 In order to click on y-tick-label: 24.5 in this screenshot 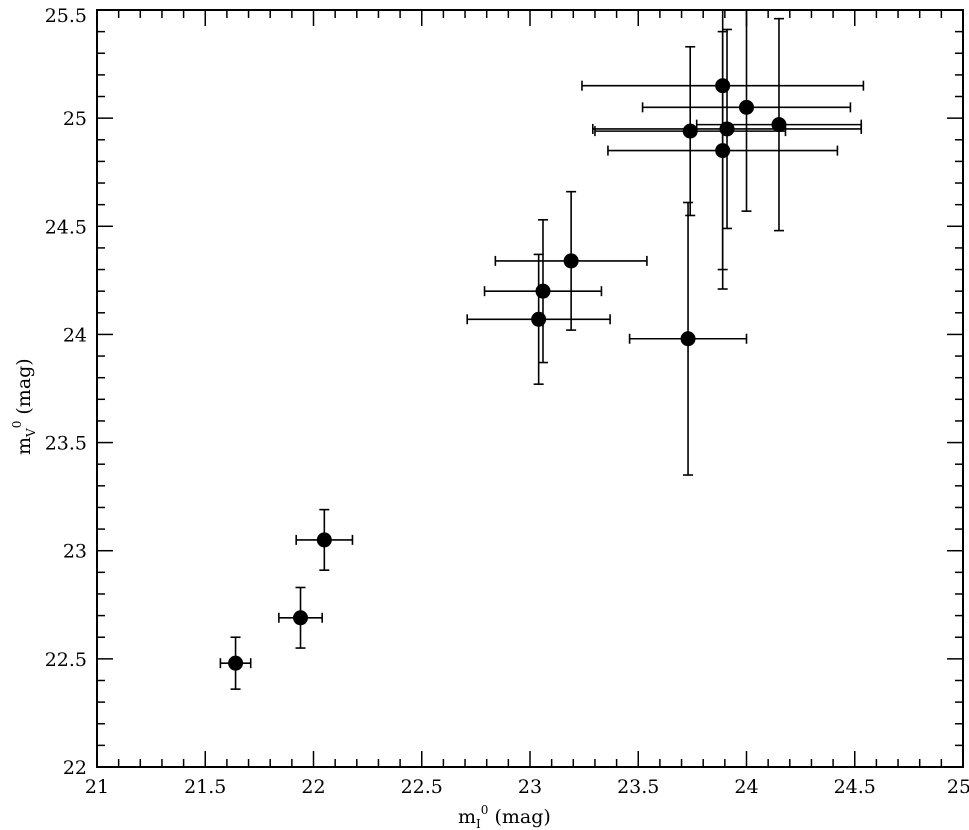, I will do `click(66, 227)`.